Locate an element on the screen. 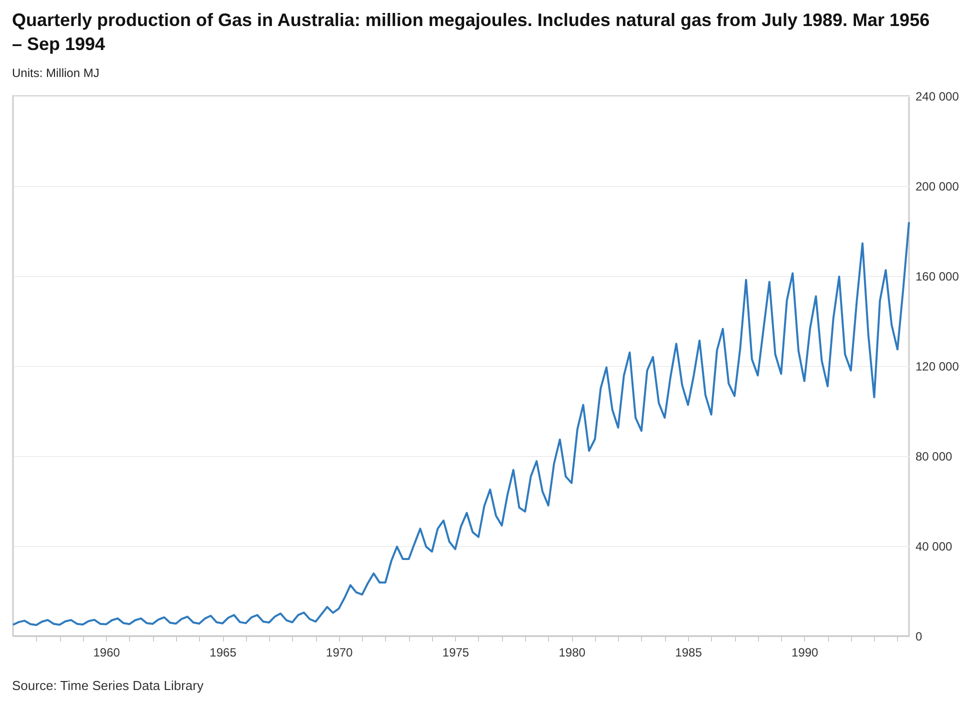 The width and height of the screenshot is (978, 713). y-tick-label: 120 000 is located at coordinates (938, 367).